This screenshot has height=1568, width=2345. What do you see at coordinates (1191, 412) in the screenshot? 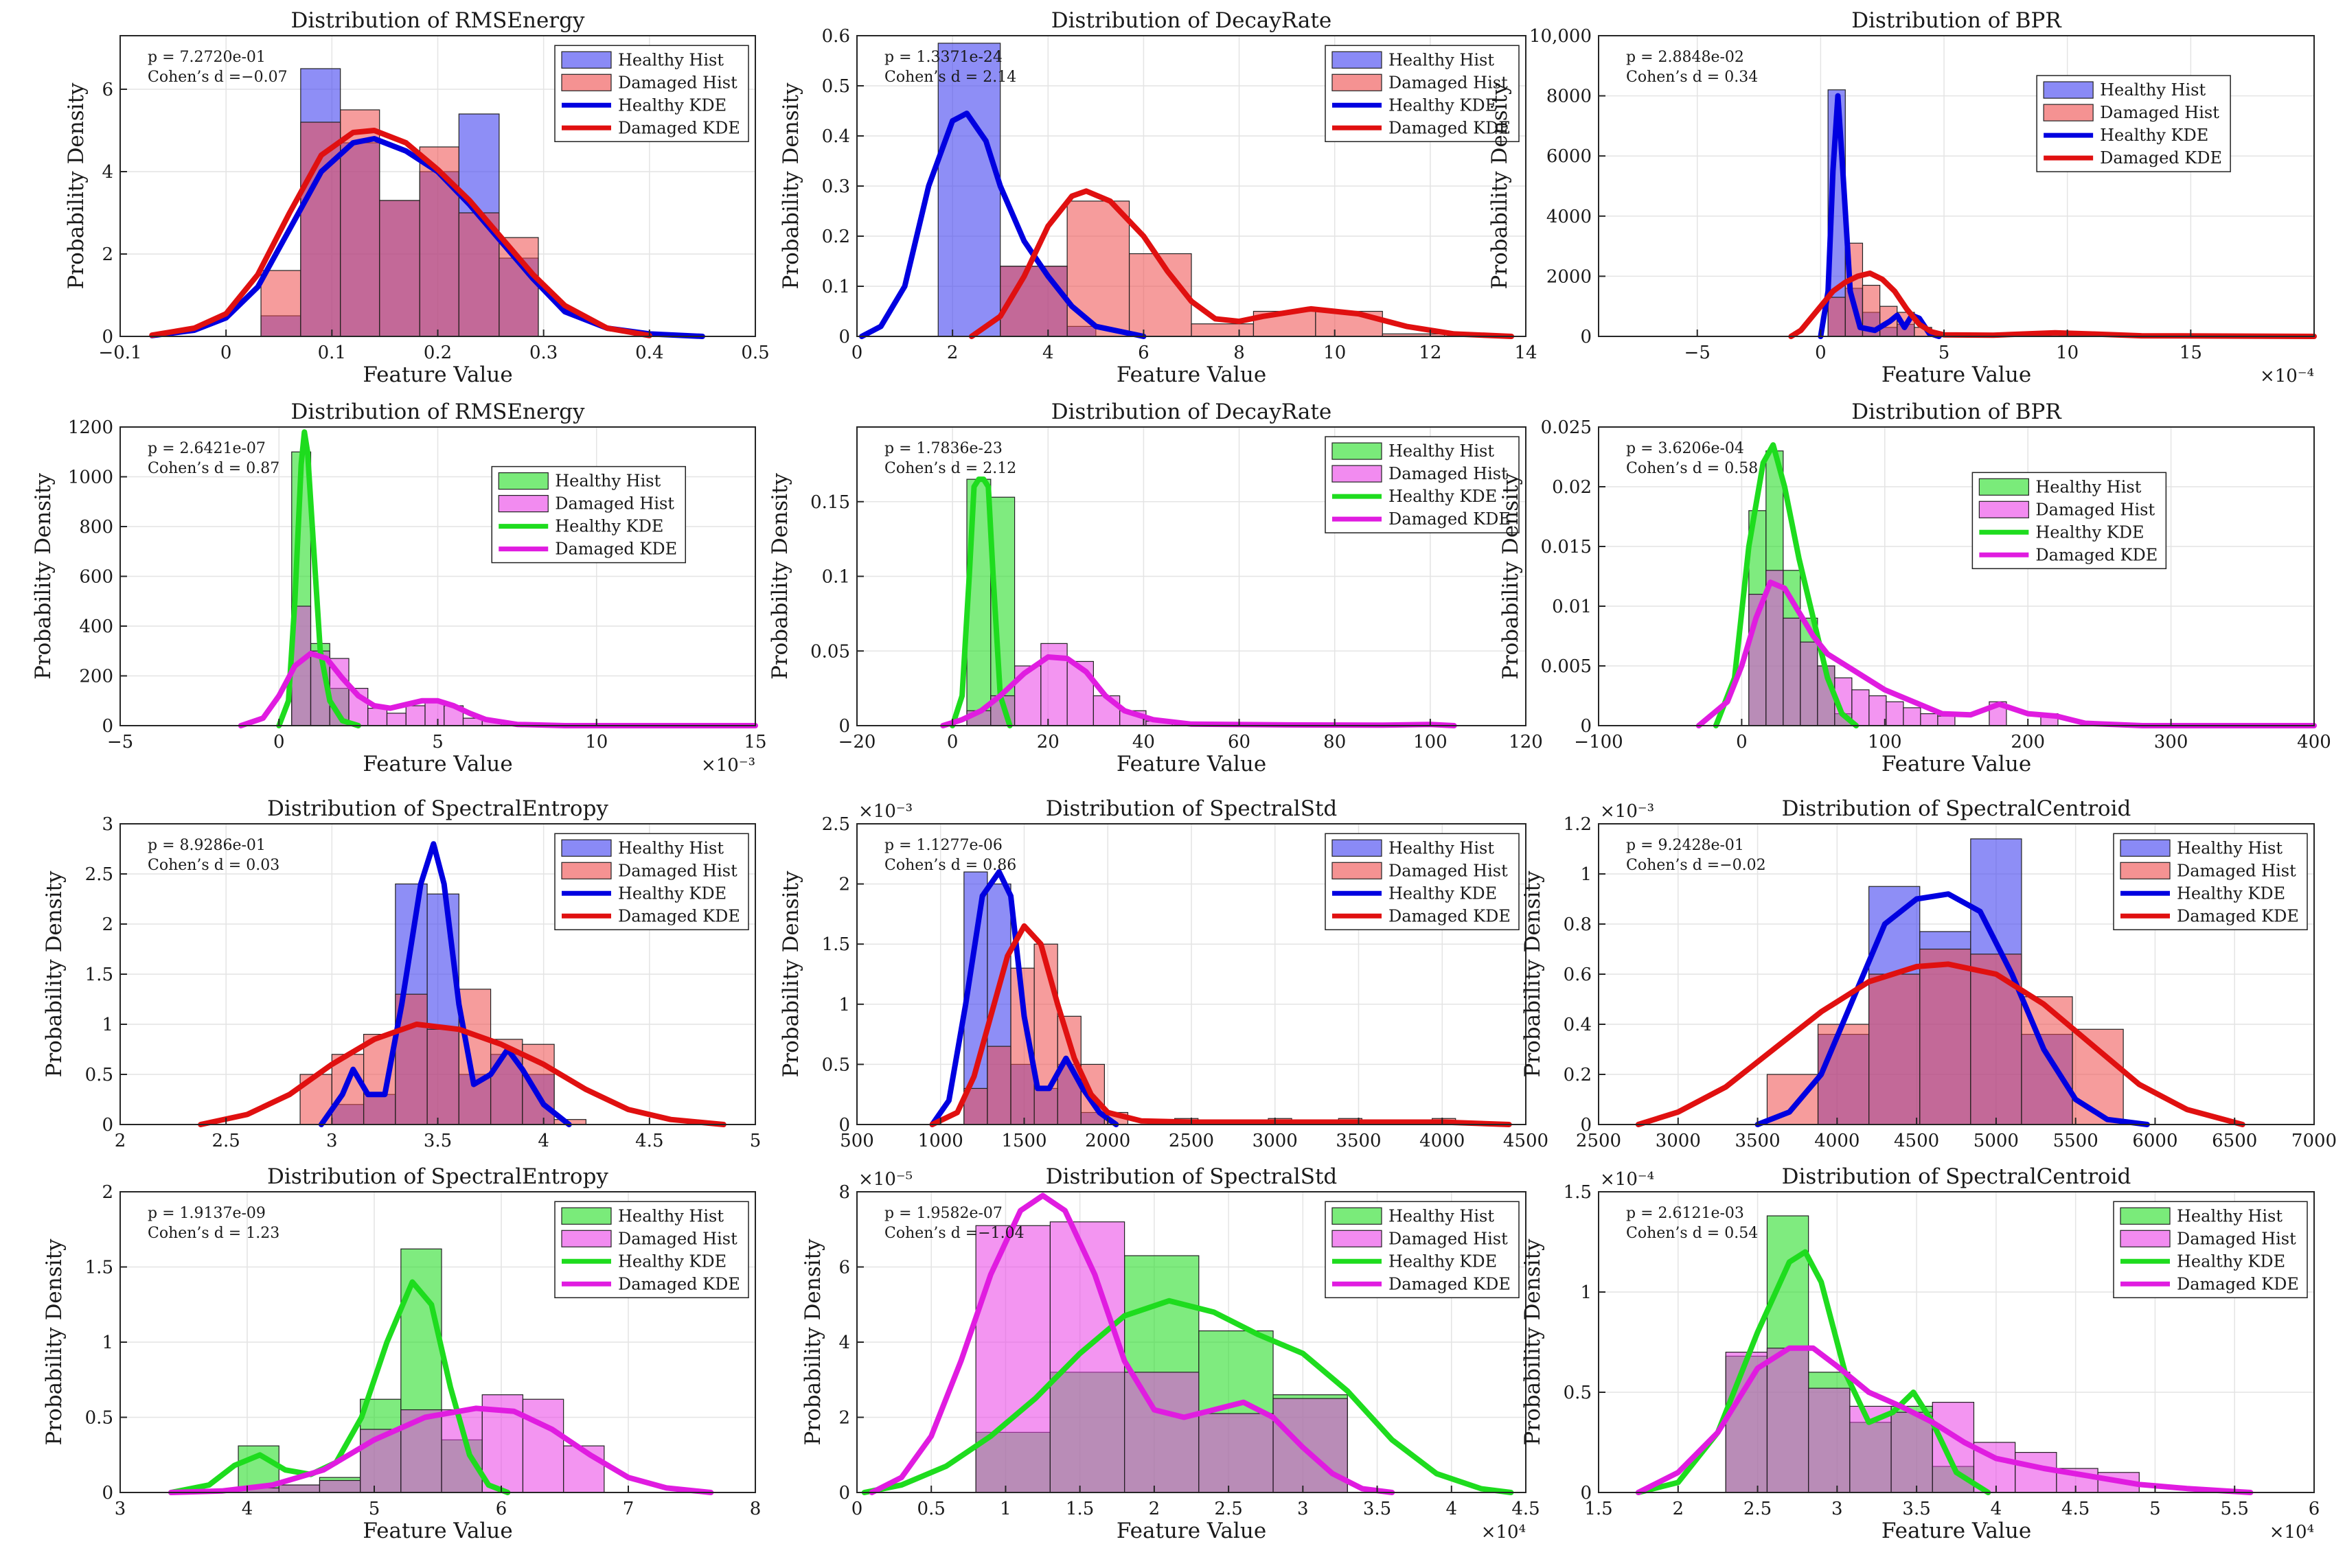
I see `chart-title: Distribution of DecayRate` at bounding box center [1191, 412].